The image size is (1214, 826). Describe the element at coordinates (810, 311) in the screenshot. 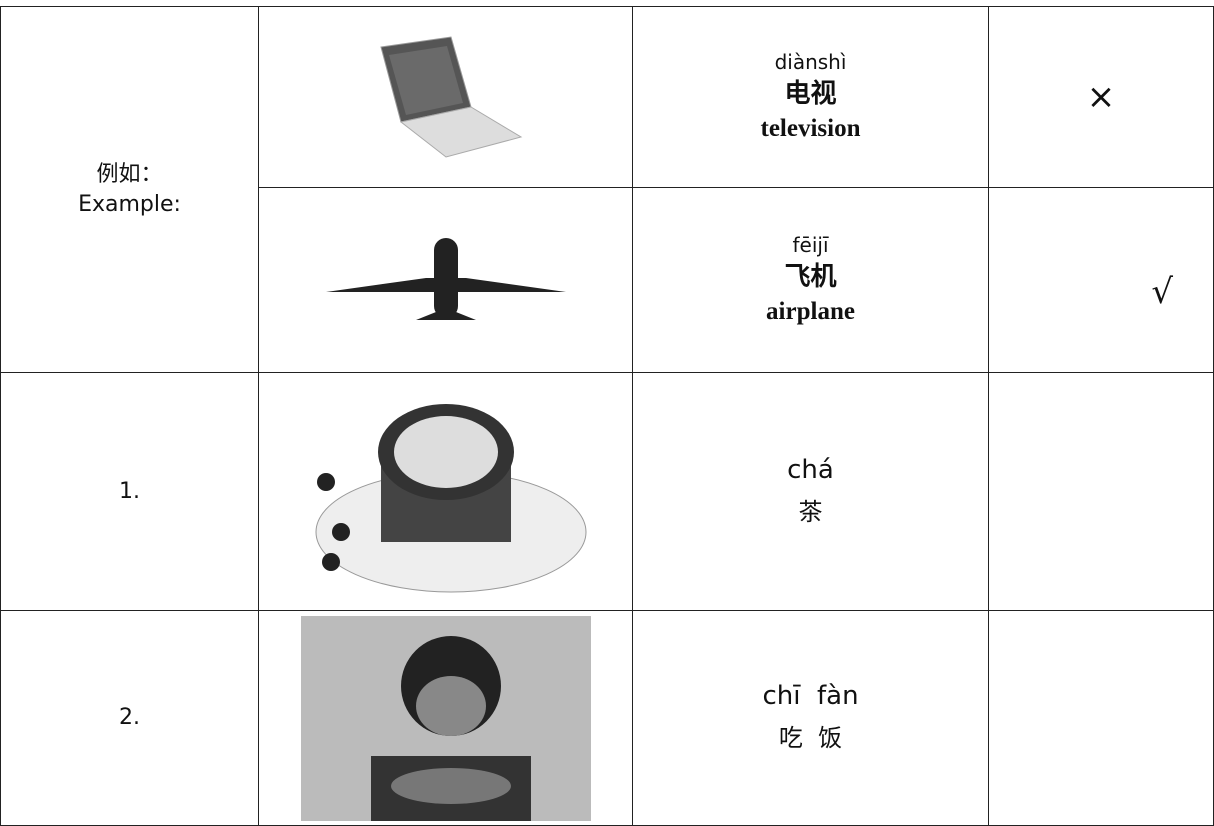

I see `english: airplane` at that location.